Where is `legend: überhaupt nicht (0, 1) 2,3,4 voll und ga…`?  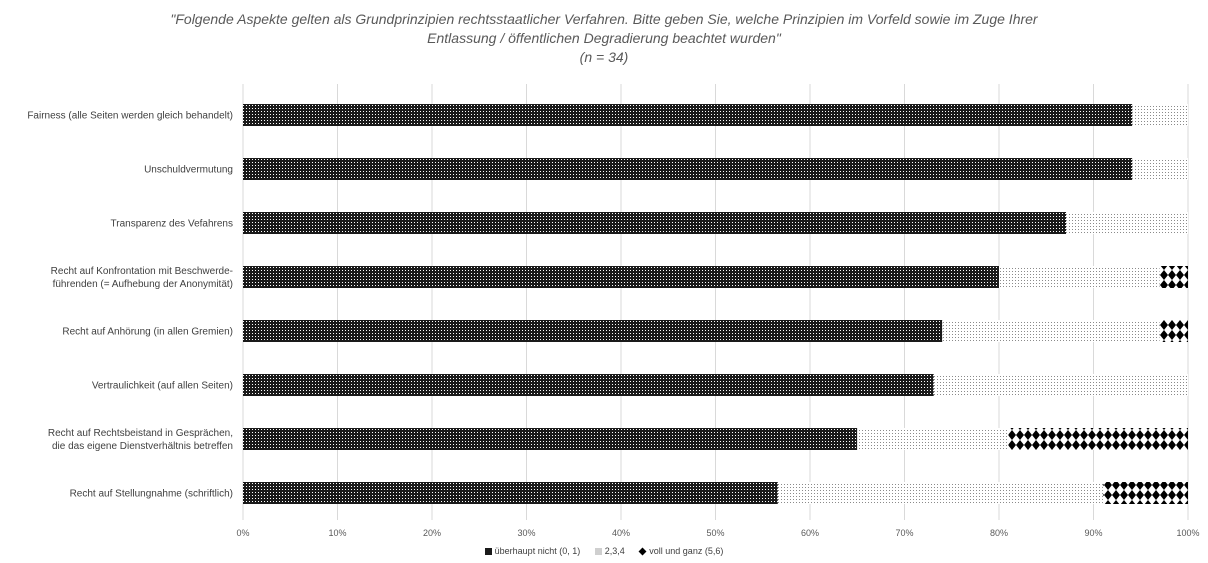 legend: überhaupt nicht (0, 1) 2,3,4 voll und ga… is located at coordinates (604, 551).